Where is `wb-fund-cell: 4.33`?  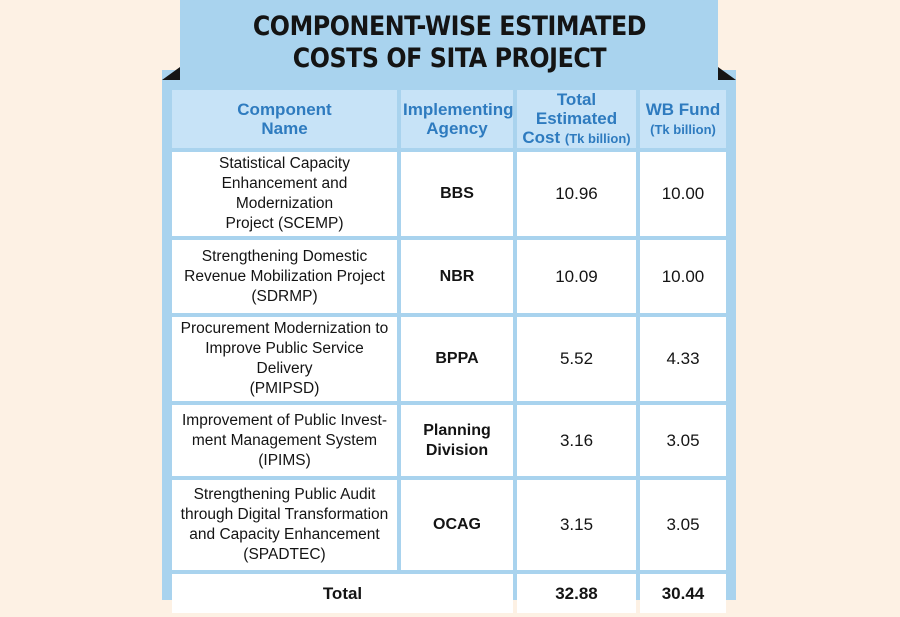 wb-fund-cell: 4.33 is located at coordinates (683, 359).